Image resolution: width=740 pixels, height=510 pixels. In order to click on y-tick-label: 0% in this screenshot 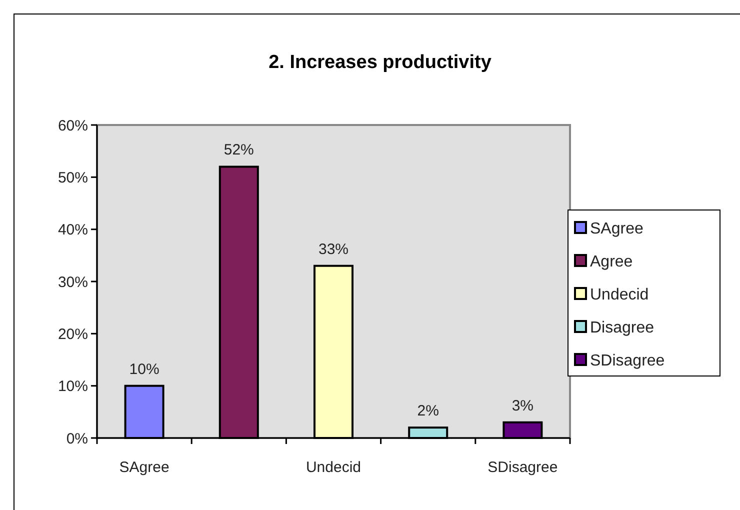, I will do `click(77, 439)`.